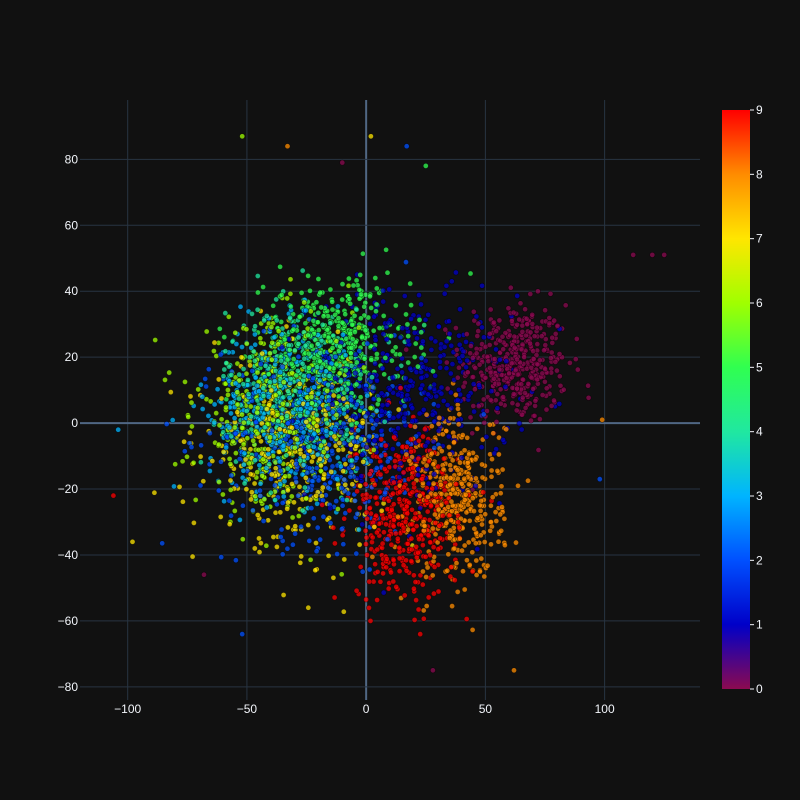 Image resolution: width=800 pixels, height=800 pixels. I want to click on y-tick-label: −40, so click(68, 555).